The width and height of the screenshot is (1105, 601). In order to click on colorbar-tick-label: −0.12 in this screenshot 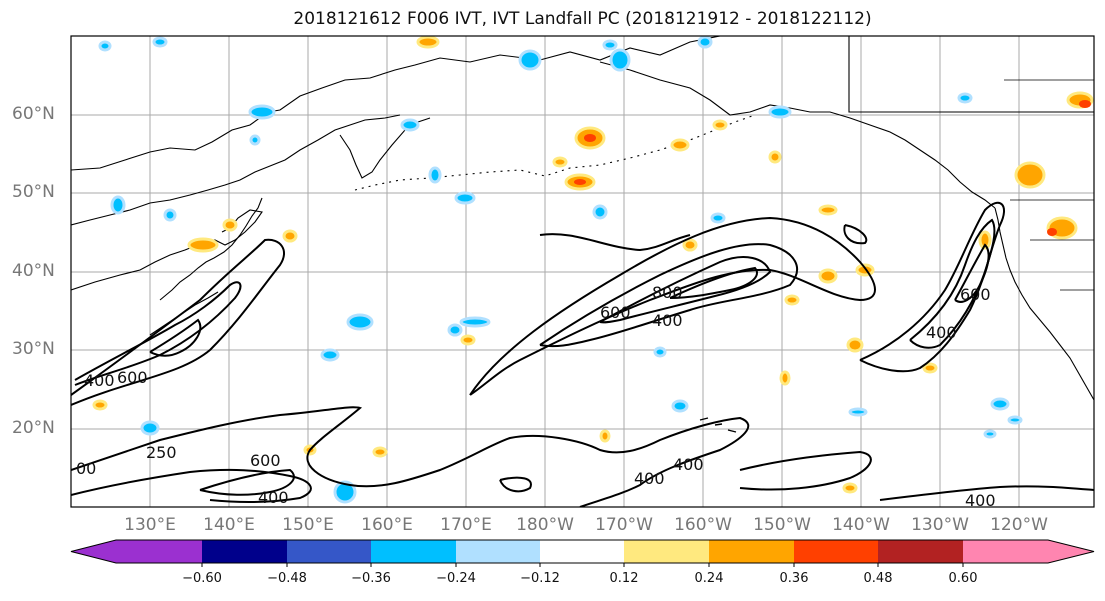, I will do `click(540, 578)`.